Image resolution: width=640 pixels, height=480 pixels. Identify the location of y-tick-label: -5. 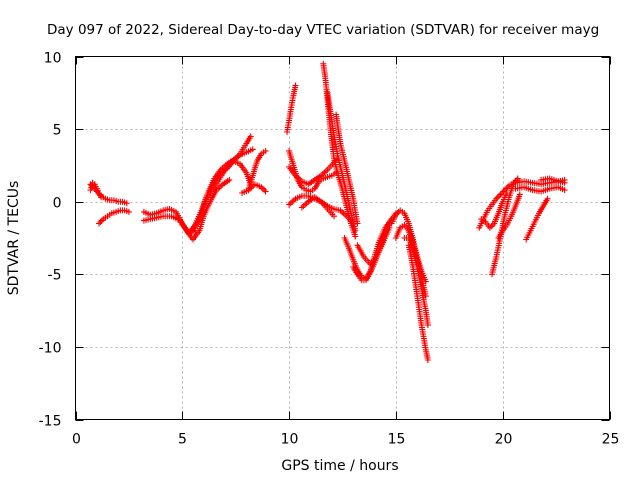
(55, 276).